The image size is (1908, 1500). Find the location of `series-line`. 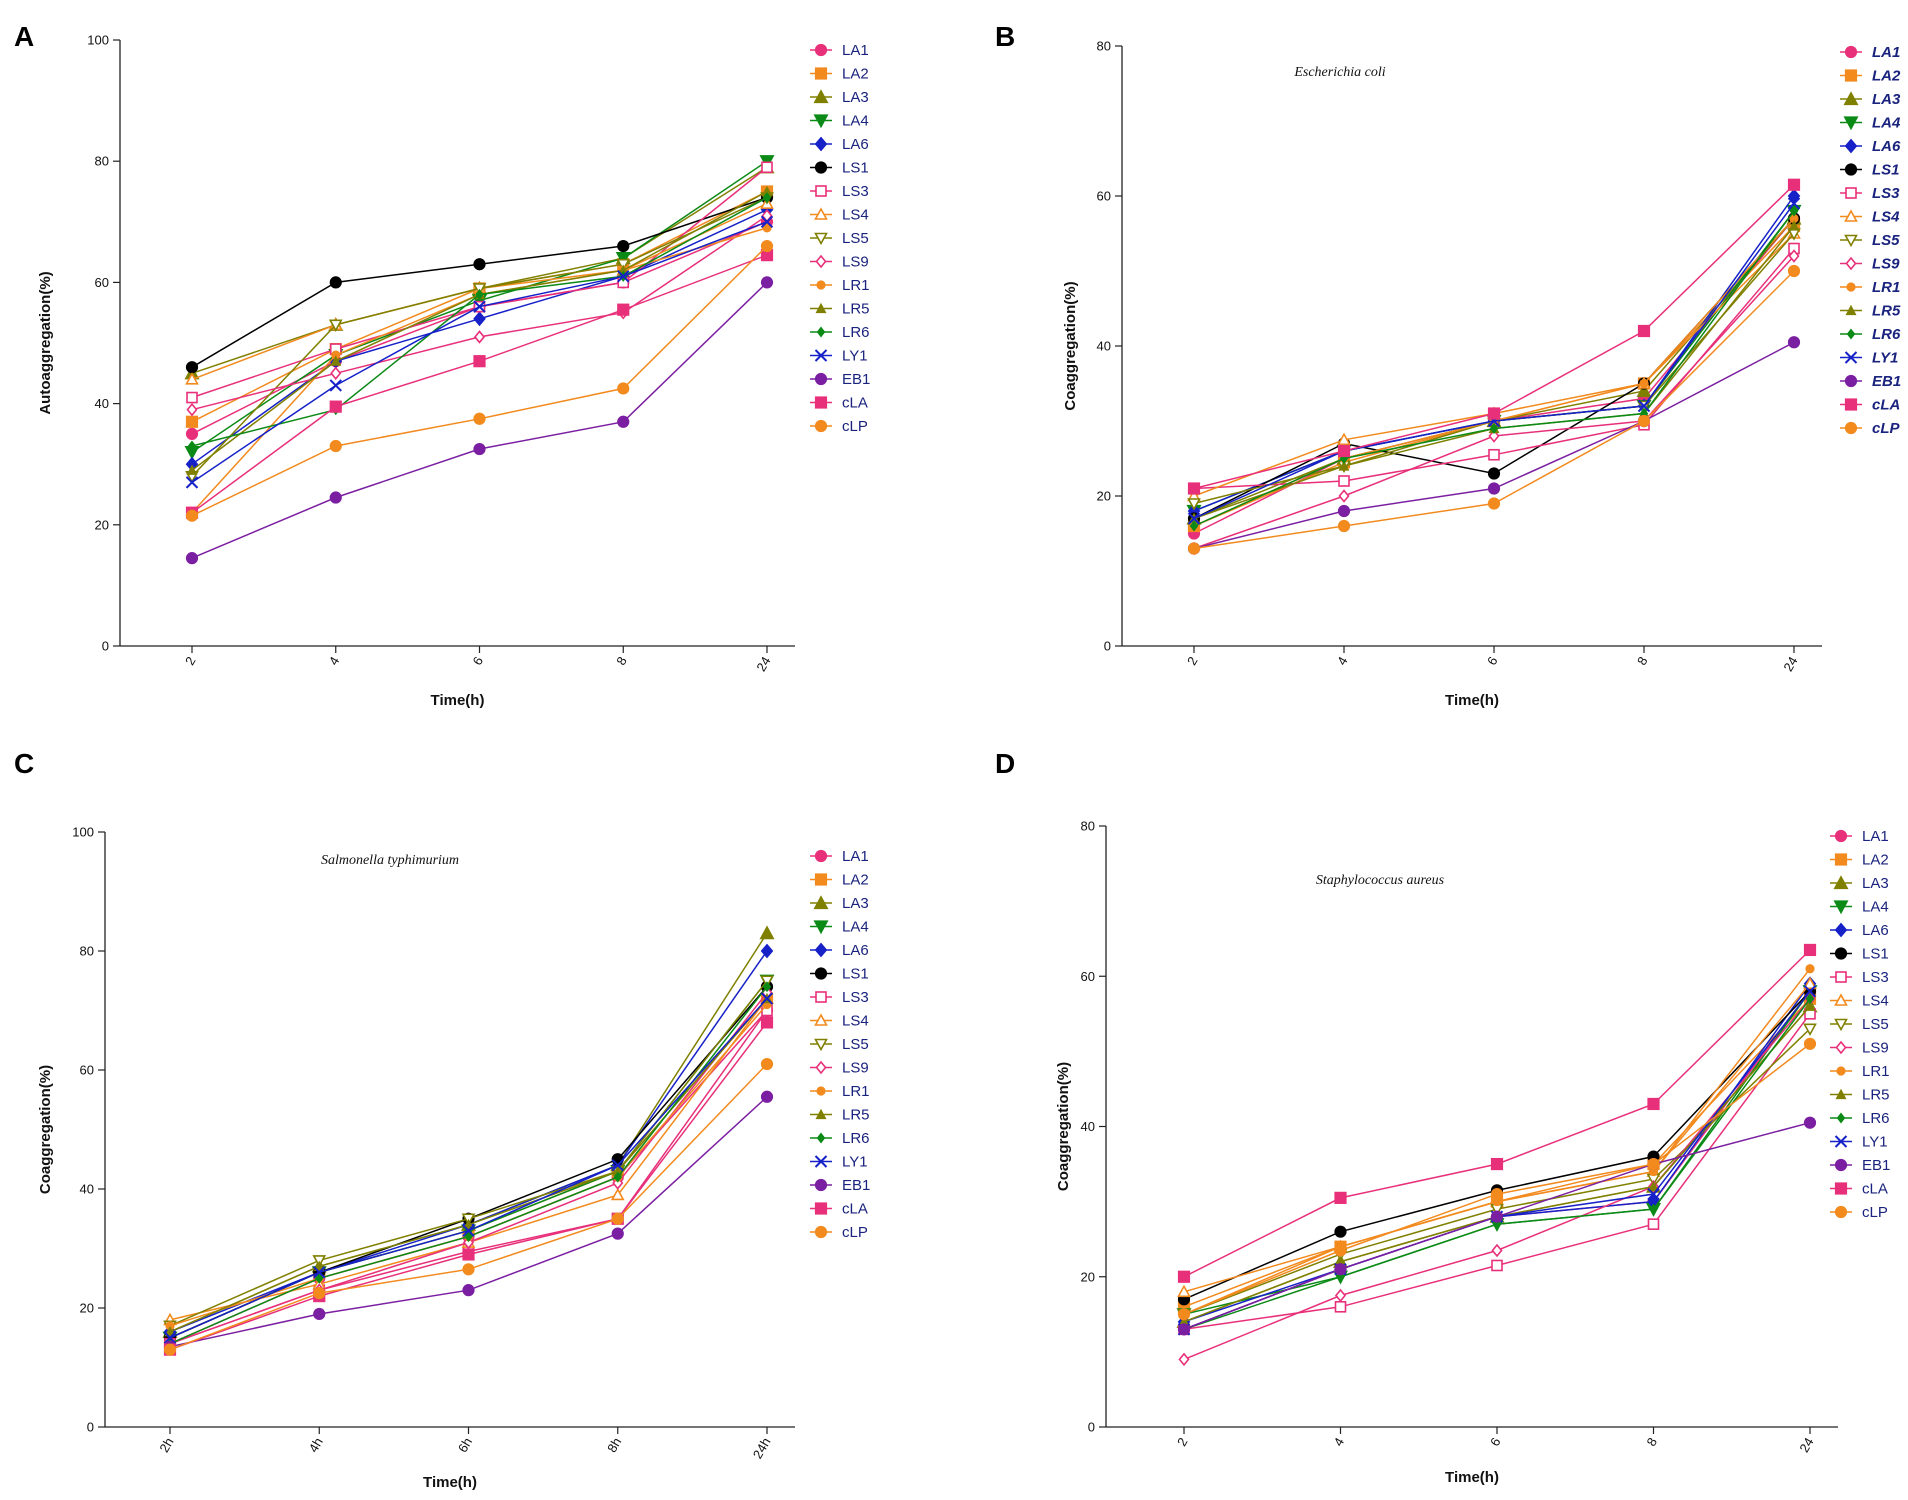

series-line is located at coordinates (1497, 1172).